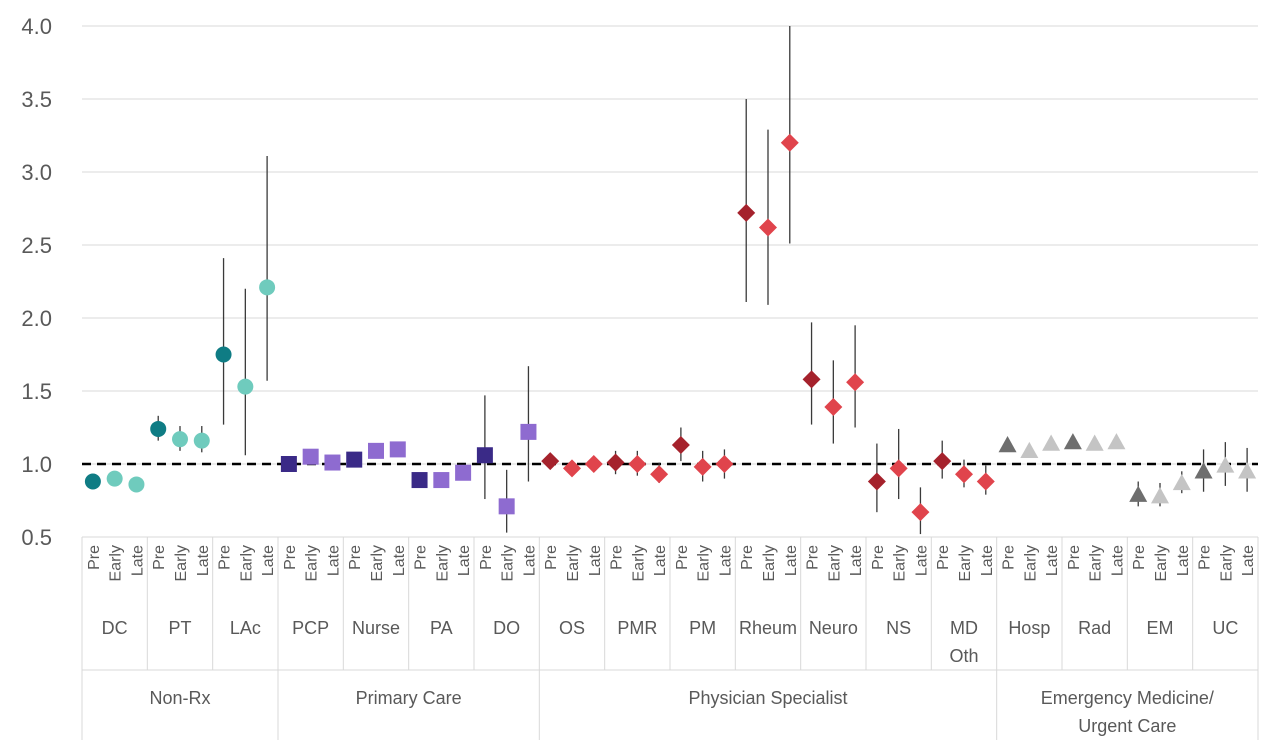  I want to click on category-label: PT, so click(179, 628).